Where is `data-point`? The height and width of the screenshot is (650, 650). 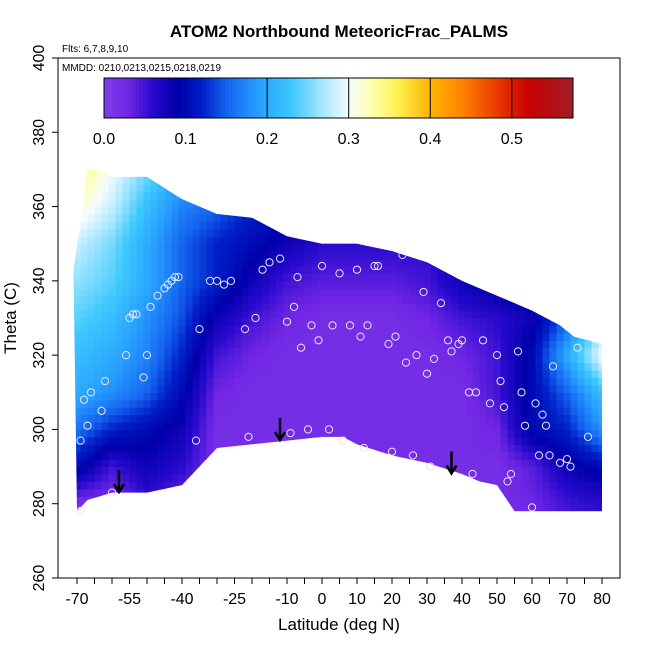 data-point is located at coordinates (262, 269).